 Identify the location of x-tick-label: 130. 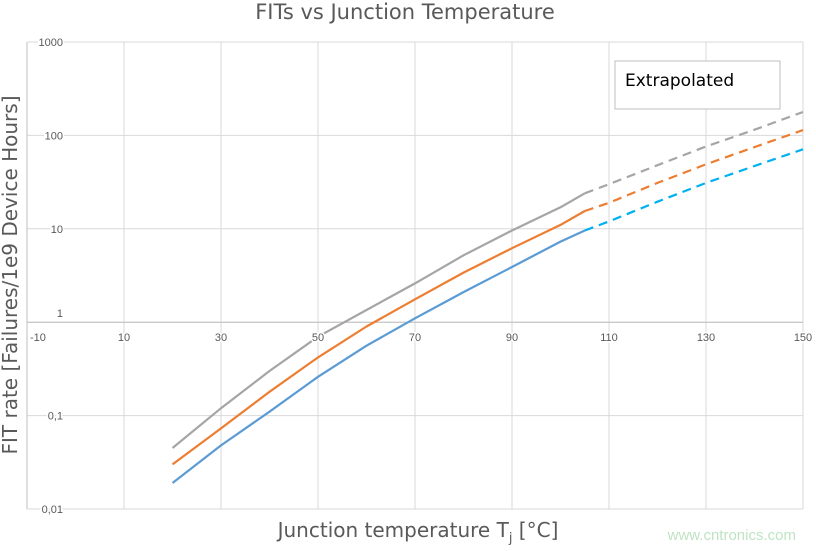
(706, 338).